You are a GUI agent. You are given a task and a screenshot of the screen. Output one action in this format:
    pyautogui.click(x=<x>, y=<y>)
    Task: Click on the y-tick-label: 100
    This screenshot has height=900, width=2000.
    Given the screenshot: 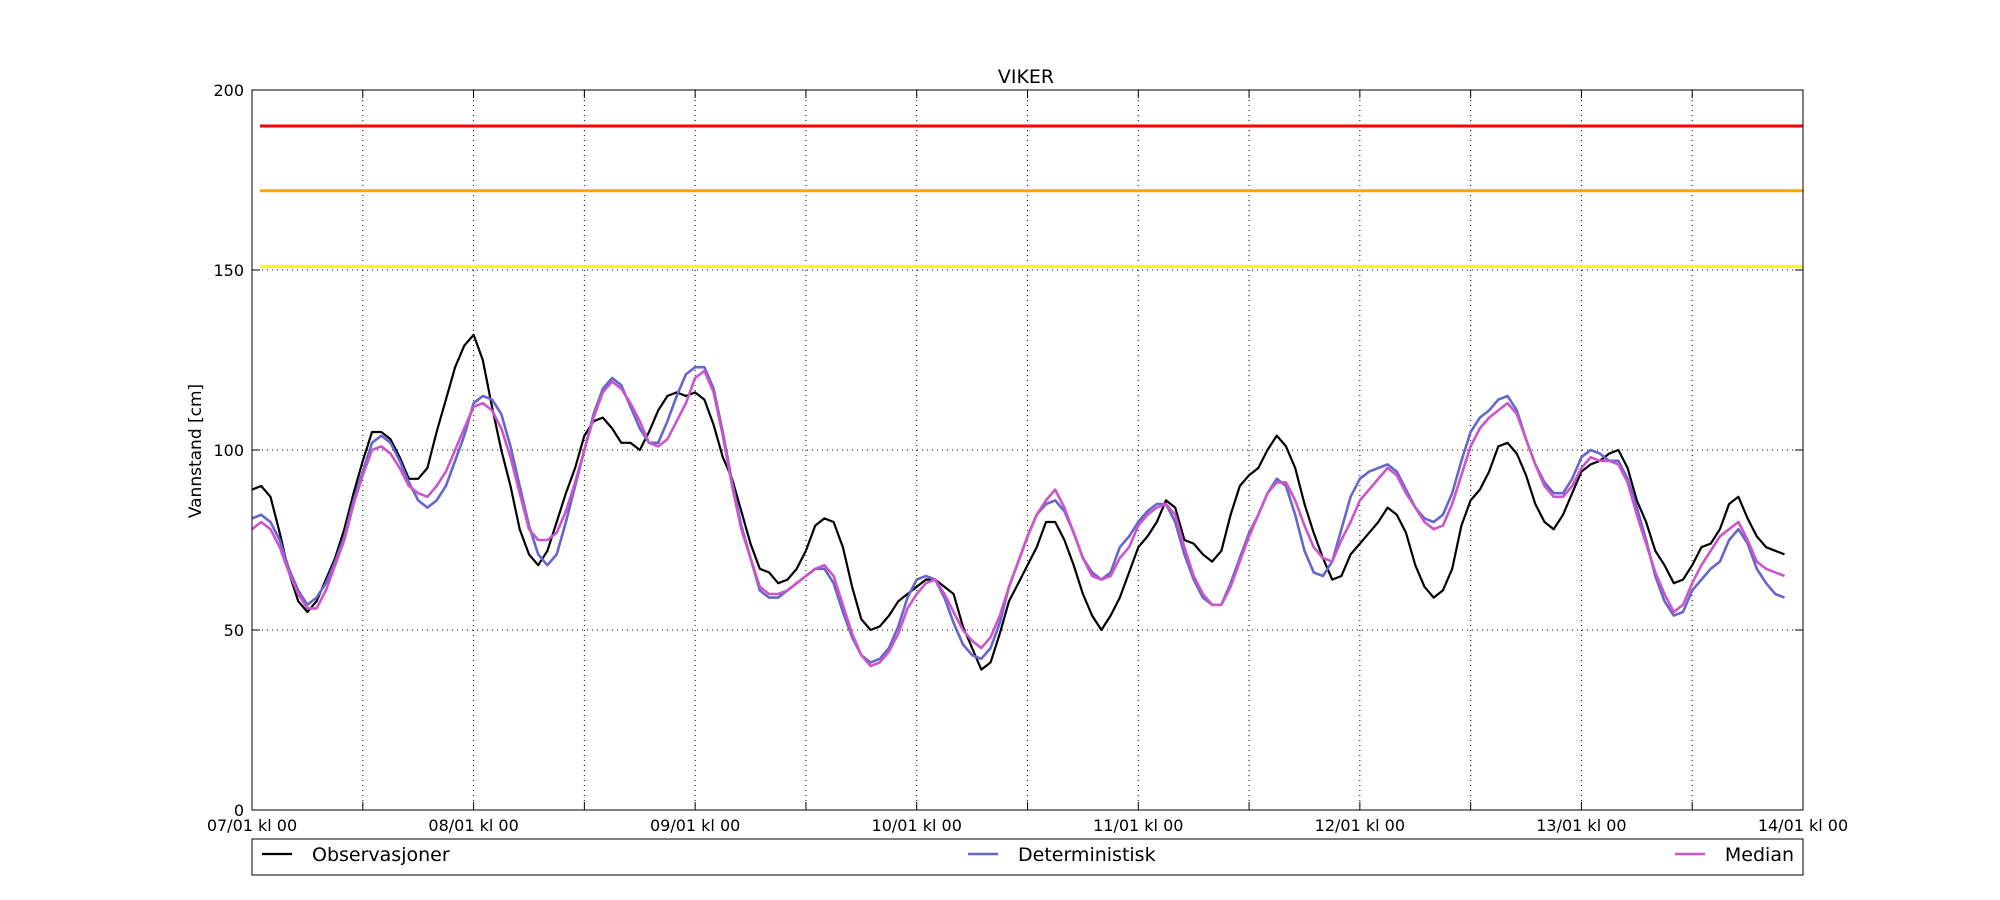 What is the action you would take?
    pyautogui.click(x=228, y=450)
    